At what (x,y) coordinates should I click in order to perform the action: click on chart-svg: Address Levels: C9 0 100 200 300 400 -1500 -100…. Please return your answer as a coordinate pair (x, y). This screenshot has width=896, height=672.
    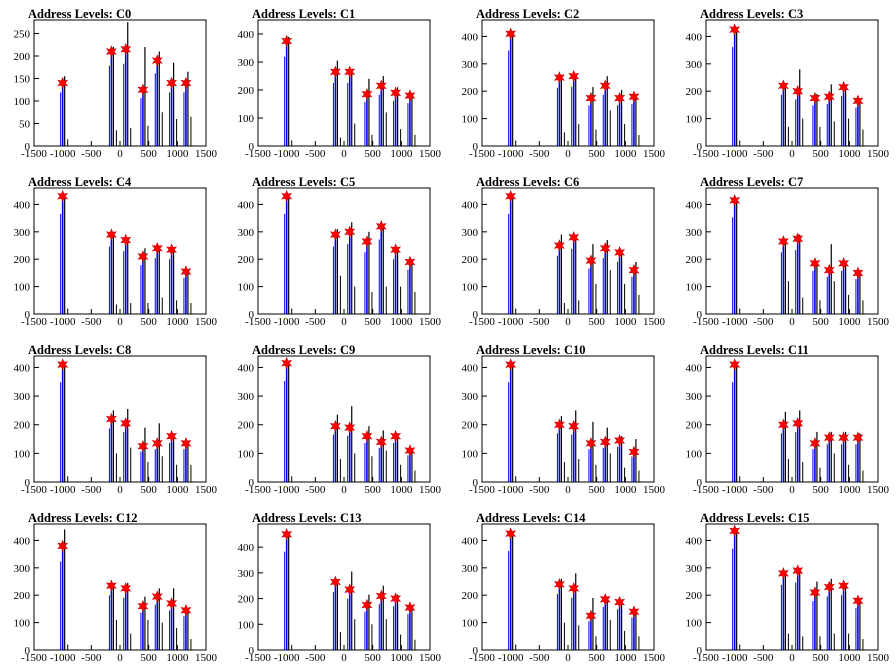
    Looking at the image, I should click on (340, 419).